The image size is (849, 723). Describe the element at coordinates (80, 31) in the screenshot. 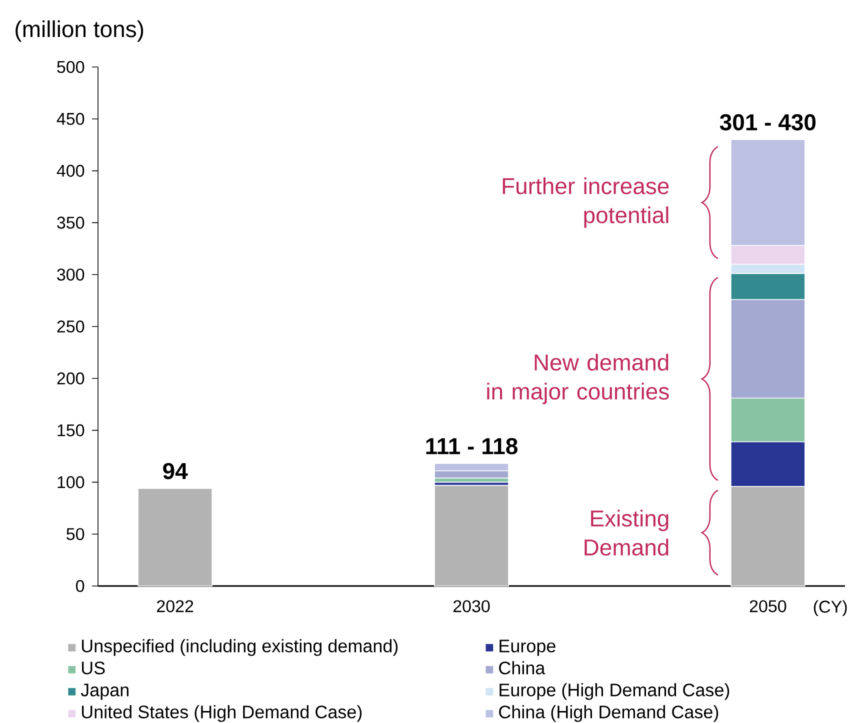

I see `y-axis-title: (million tons)` at that location.